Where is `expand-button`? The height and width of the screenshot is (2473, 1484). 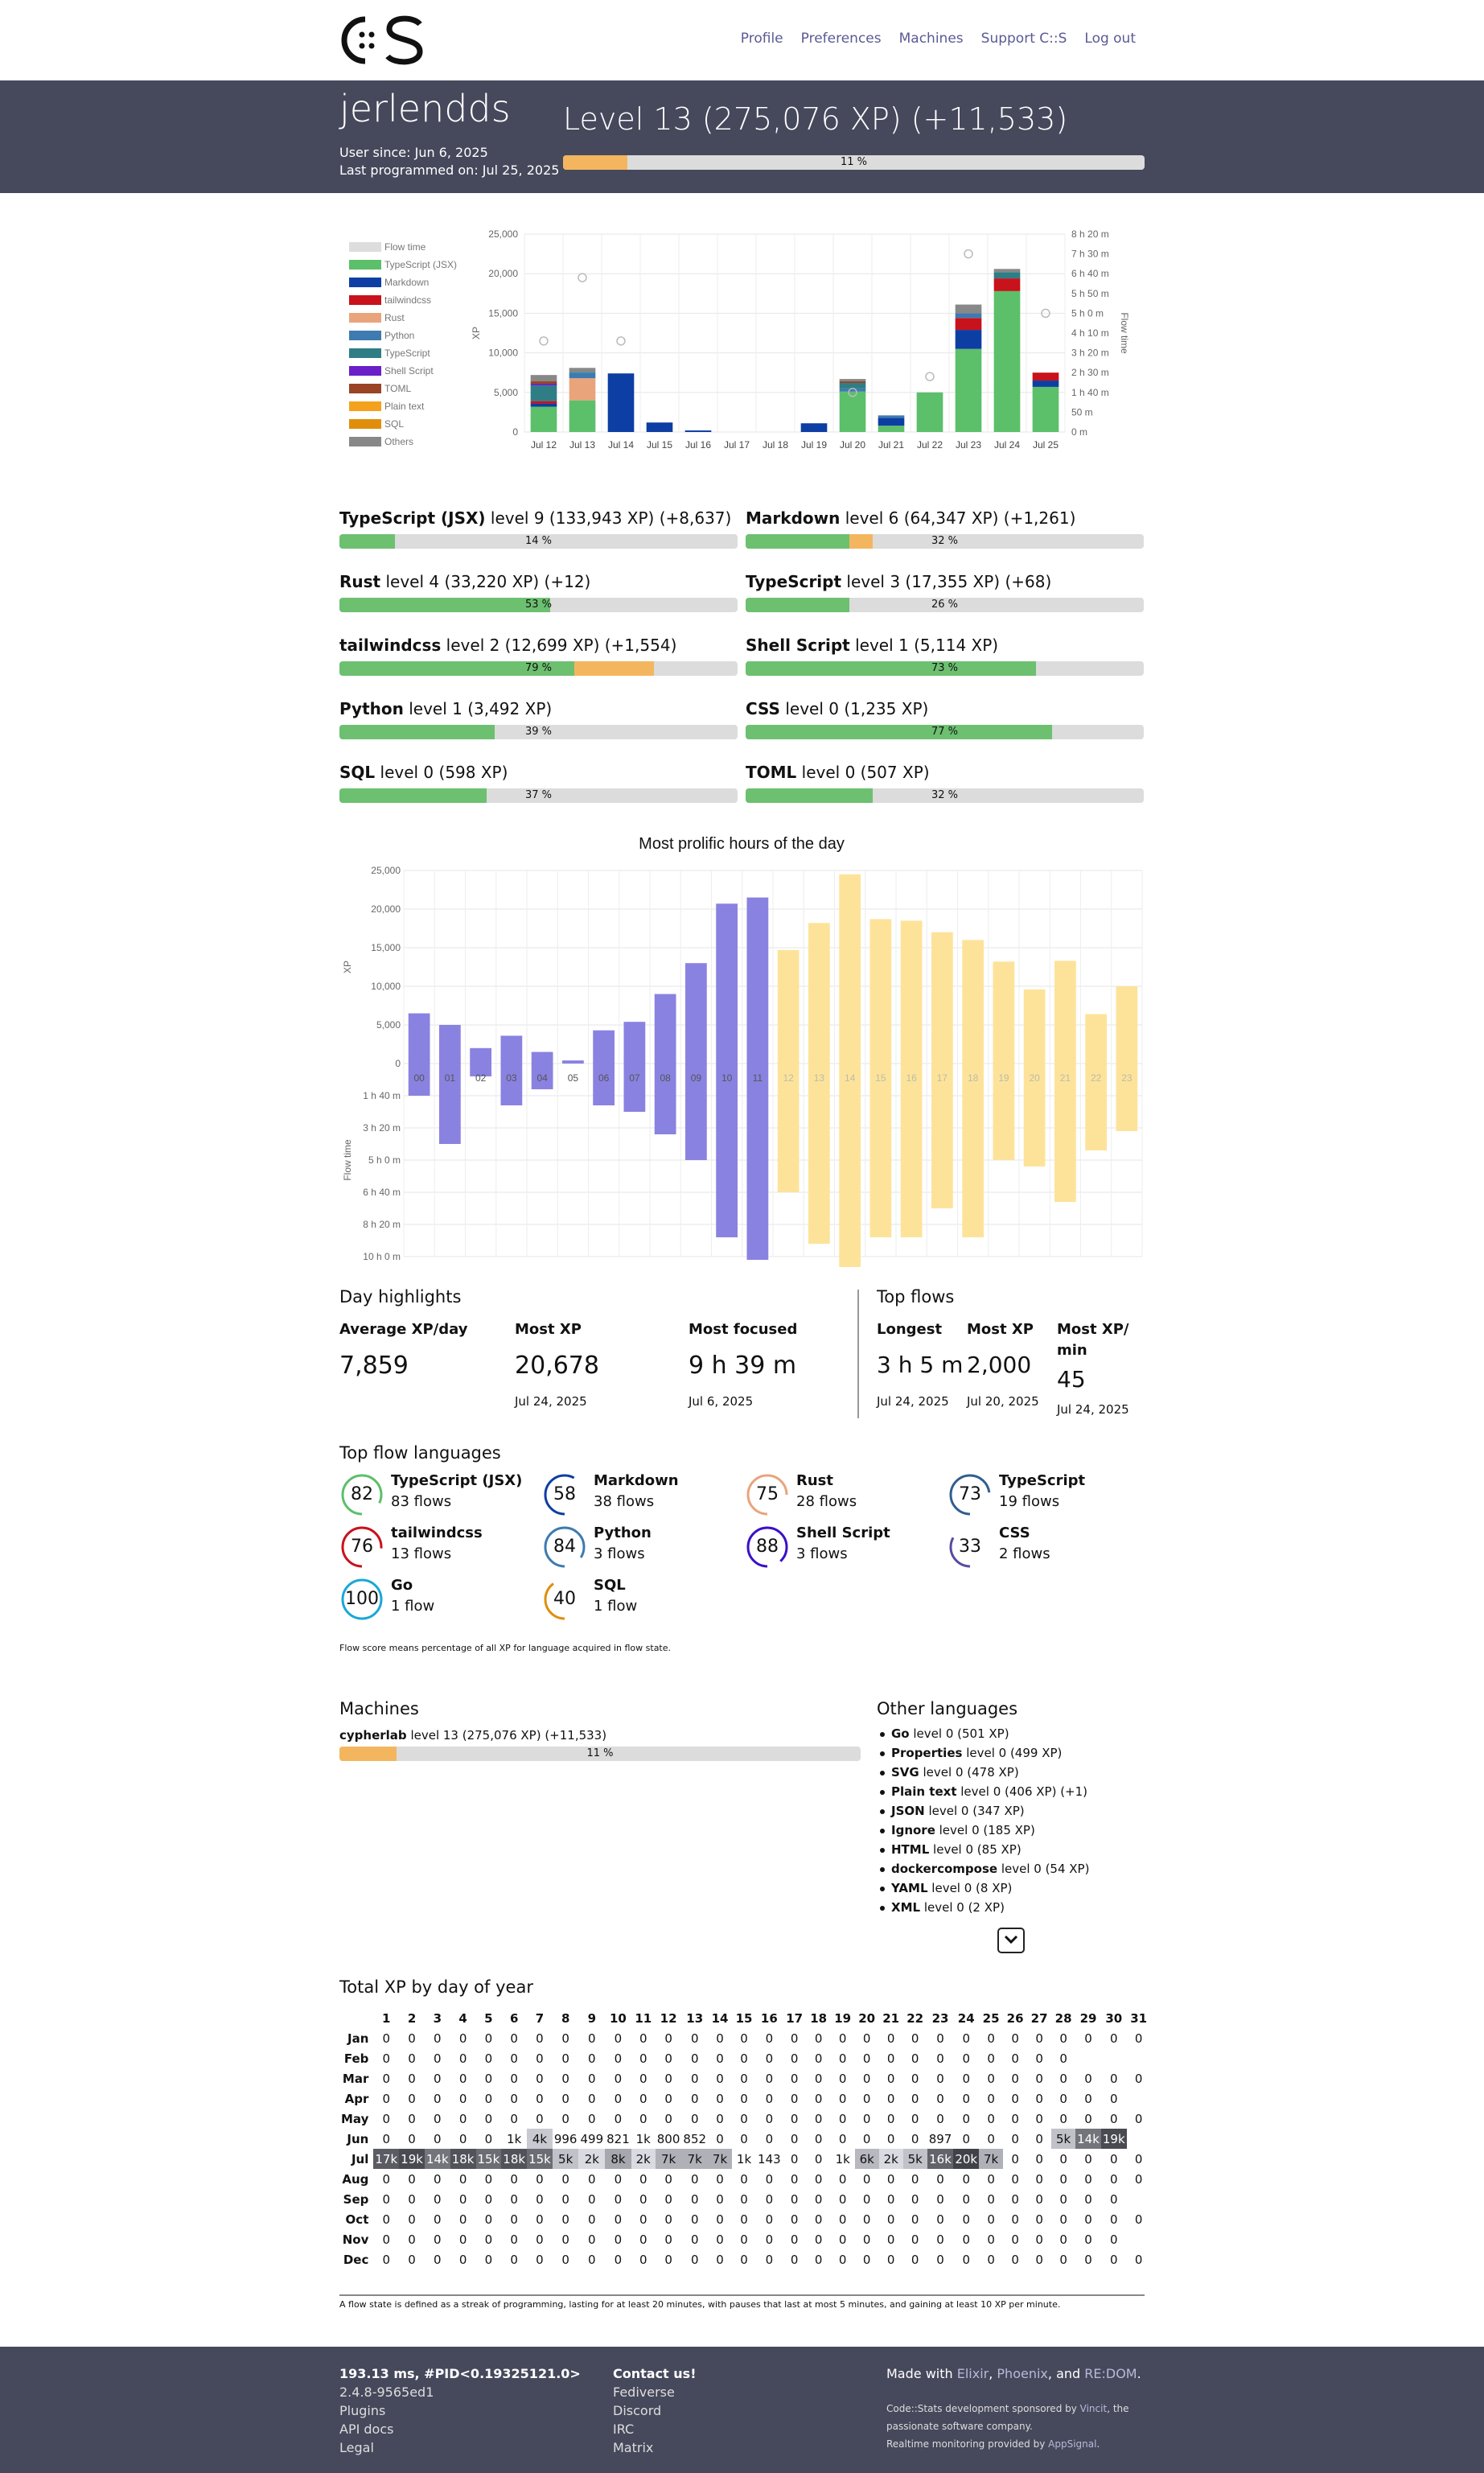
expand-button is located at coordinates (1011, 1940).